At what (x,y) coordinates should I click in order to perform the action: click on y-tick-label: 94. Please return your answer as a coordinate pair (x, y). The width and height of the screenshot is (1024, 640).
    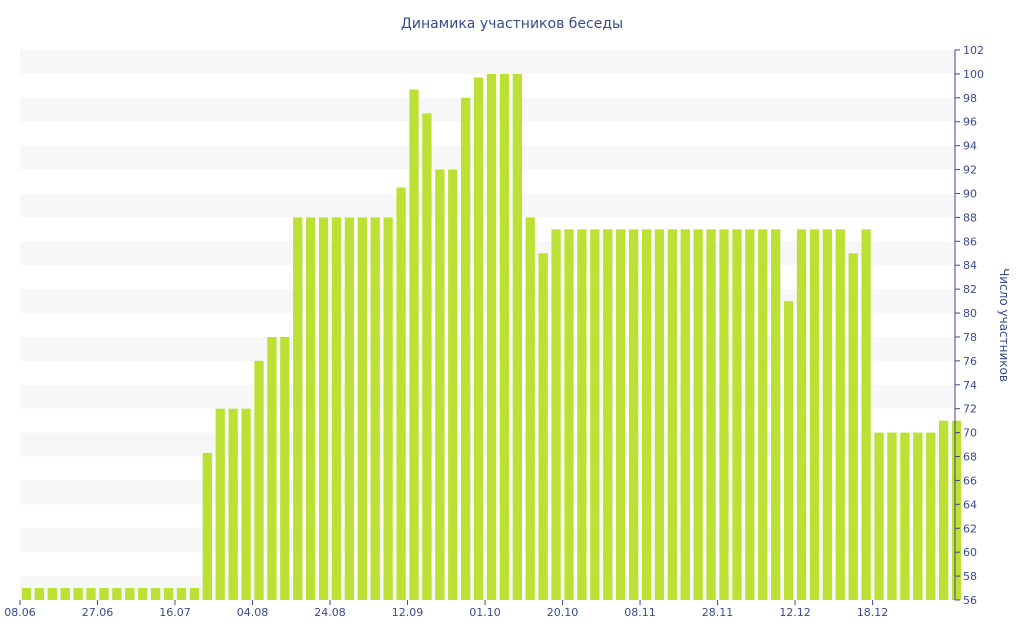
    Looking at the image, I should click on (970, 146).